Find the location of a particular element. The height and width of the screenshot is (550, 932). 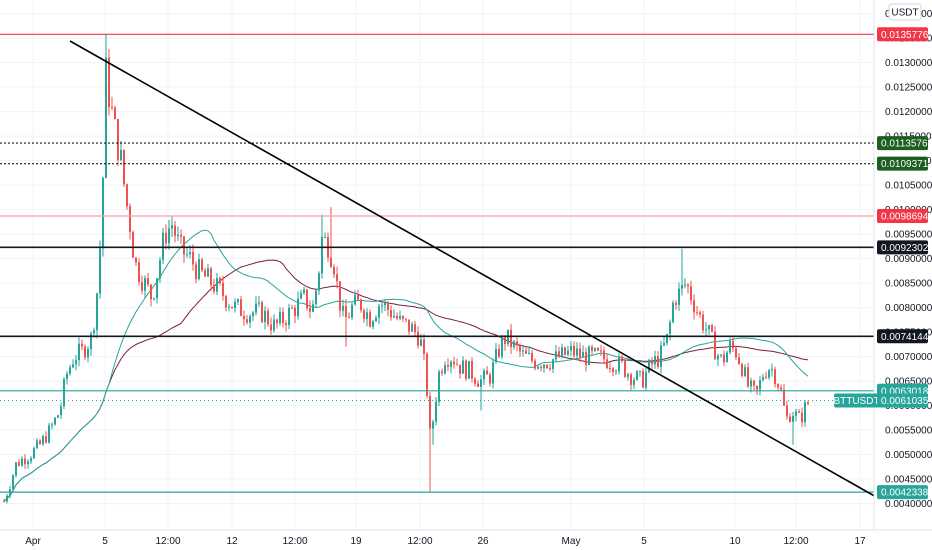

currency-label: USDT is located at coordinates (904, 13).